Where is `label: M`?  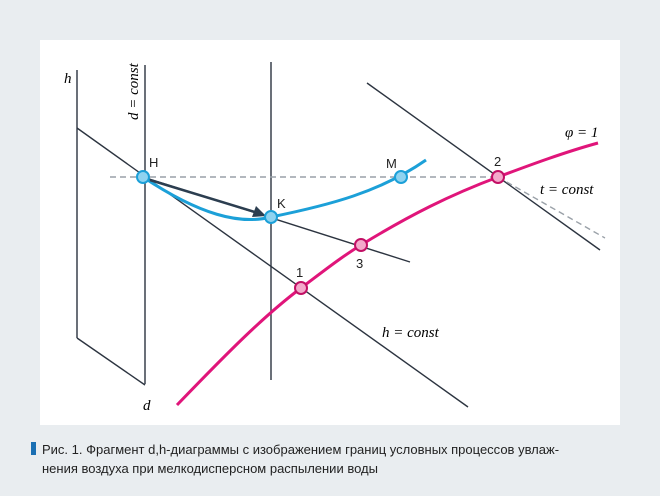 label: M is located at coordinates (391, 163).